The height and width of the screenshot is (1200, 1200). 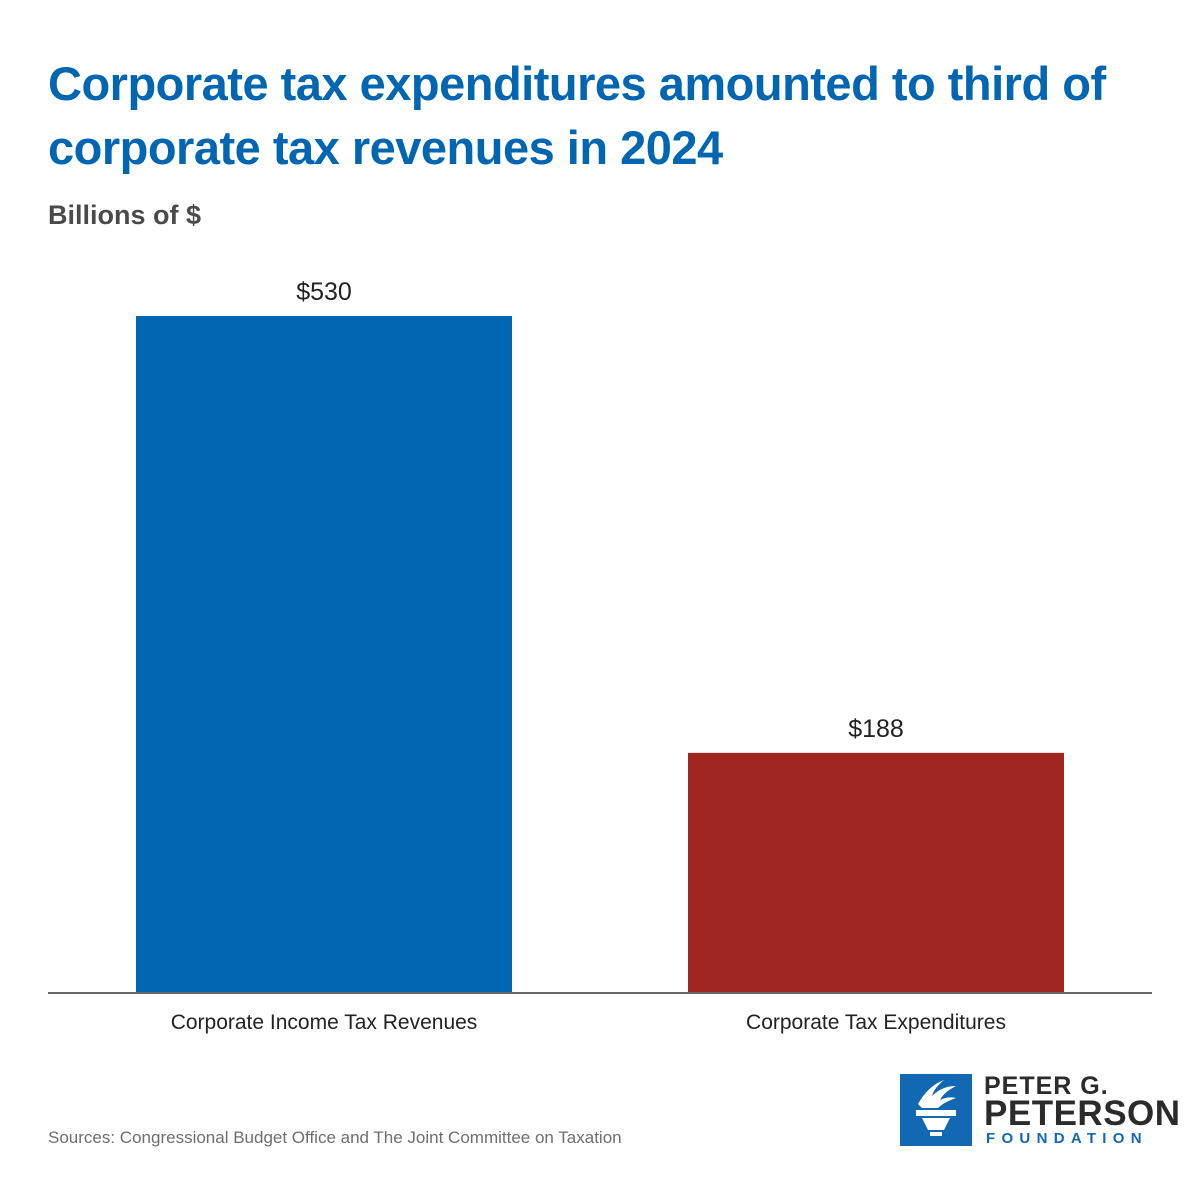 What do you see at coordinates (324, 292) in the screenshot?
I see `data-label-1: $530` at bounding box center [324, 292].